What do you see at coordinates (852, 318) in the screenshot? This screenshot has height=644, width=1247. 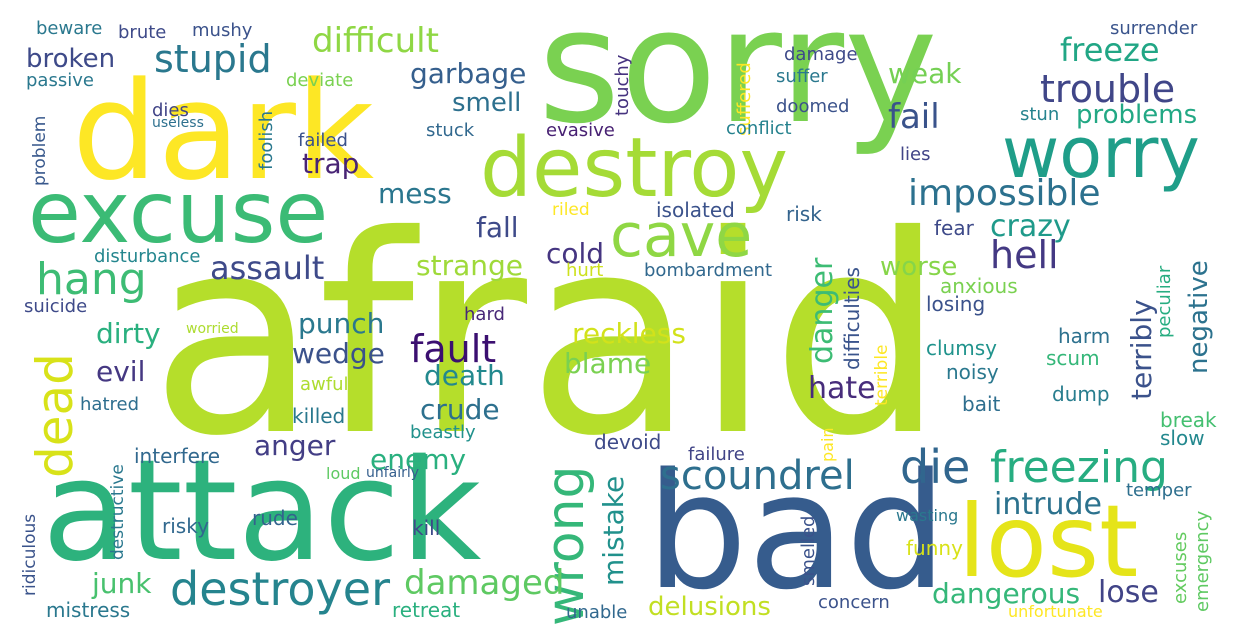 I see `word-difficulties-rot: difficulties` at bounding box center [852, 318].